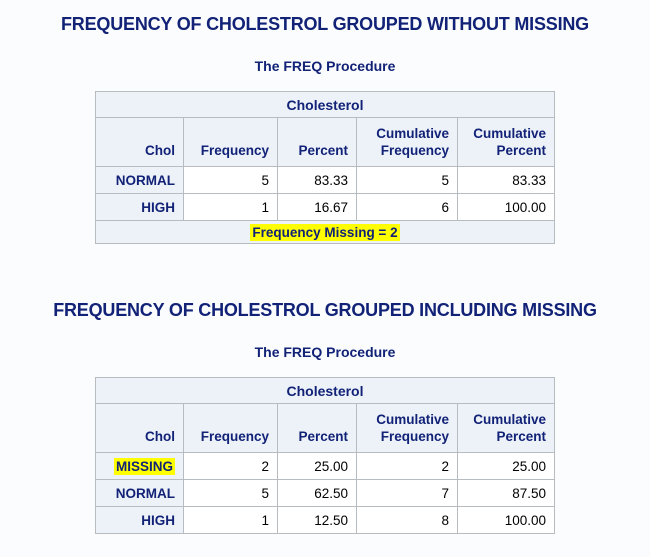 The width and height of the screenshot is (650, 557). I want to click on data-cell: 7, so click(407, 493).